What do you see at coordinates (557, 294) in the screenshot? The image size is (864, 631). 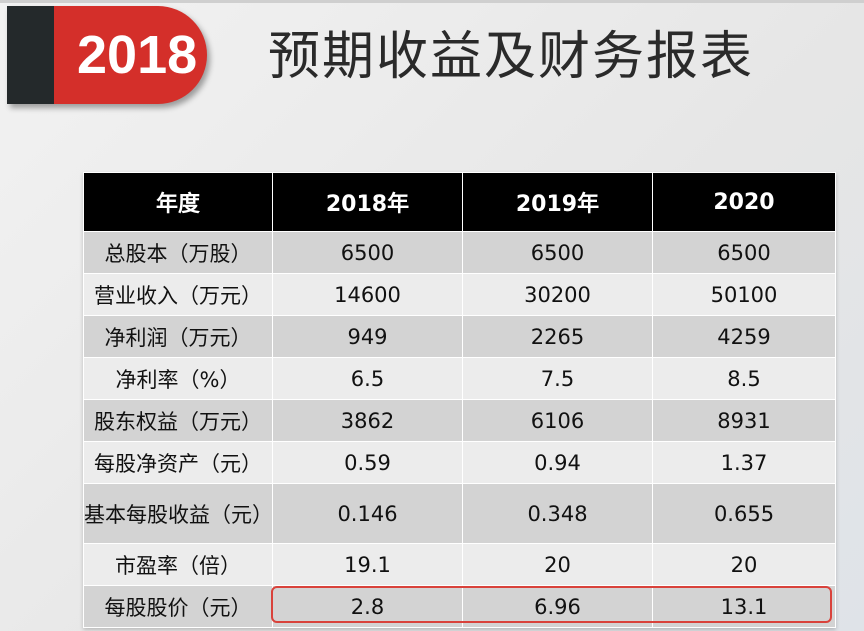 I see `cell-value: 30200` at bounding box center [557, 294].